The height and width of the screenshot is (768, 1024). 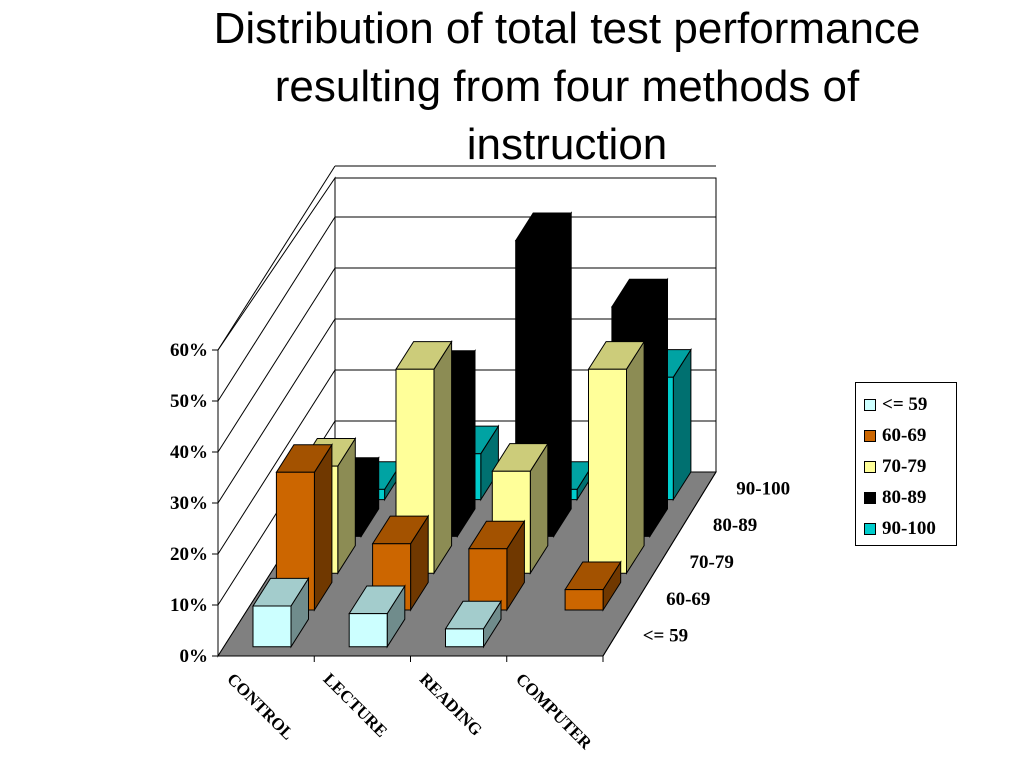 What do you see at coordinates (368, 630) in the screenshot?
I see `bar-lecture-0-front` at bounding box center [368, 630].